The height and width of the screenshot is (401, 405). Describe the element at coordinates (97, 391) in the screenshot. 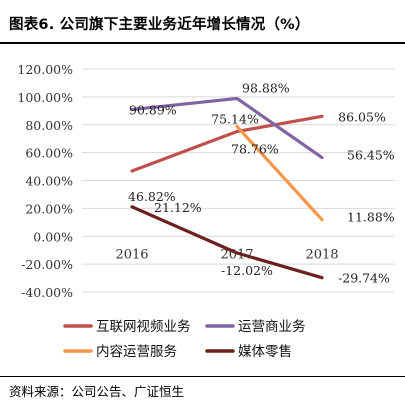

I see `source-note: 资料来源：公司公告、广证恒生` at that location.